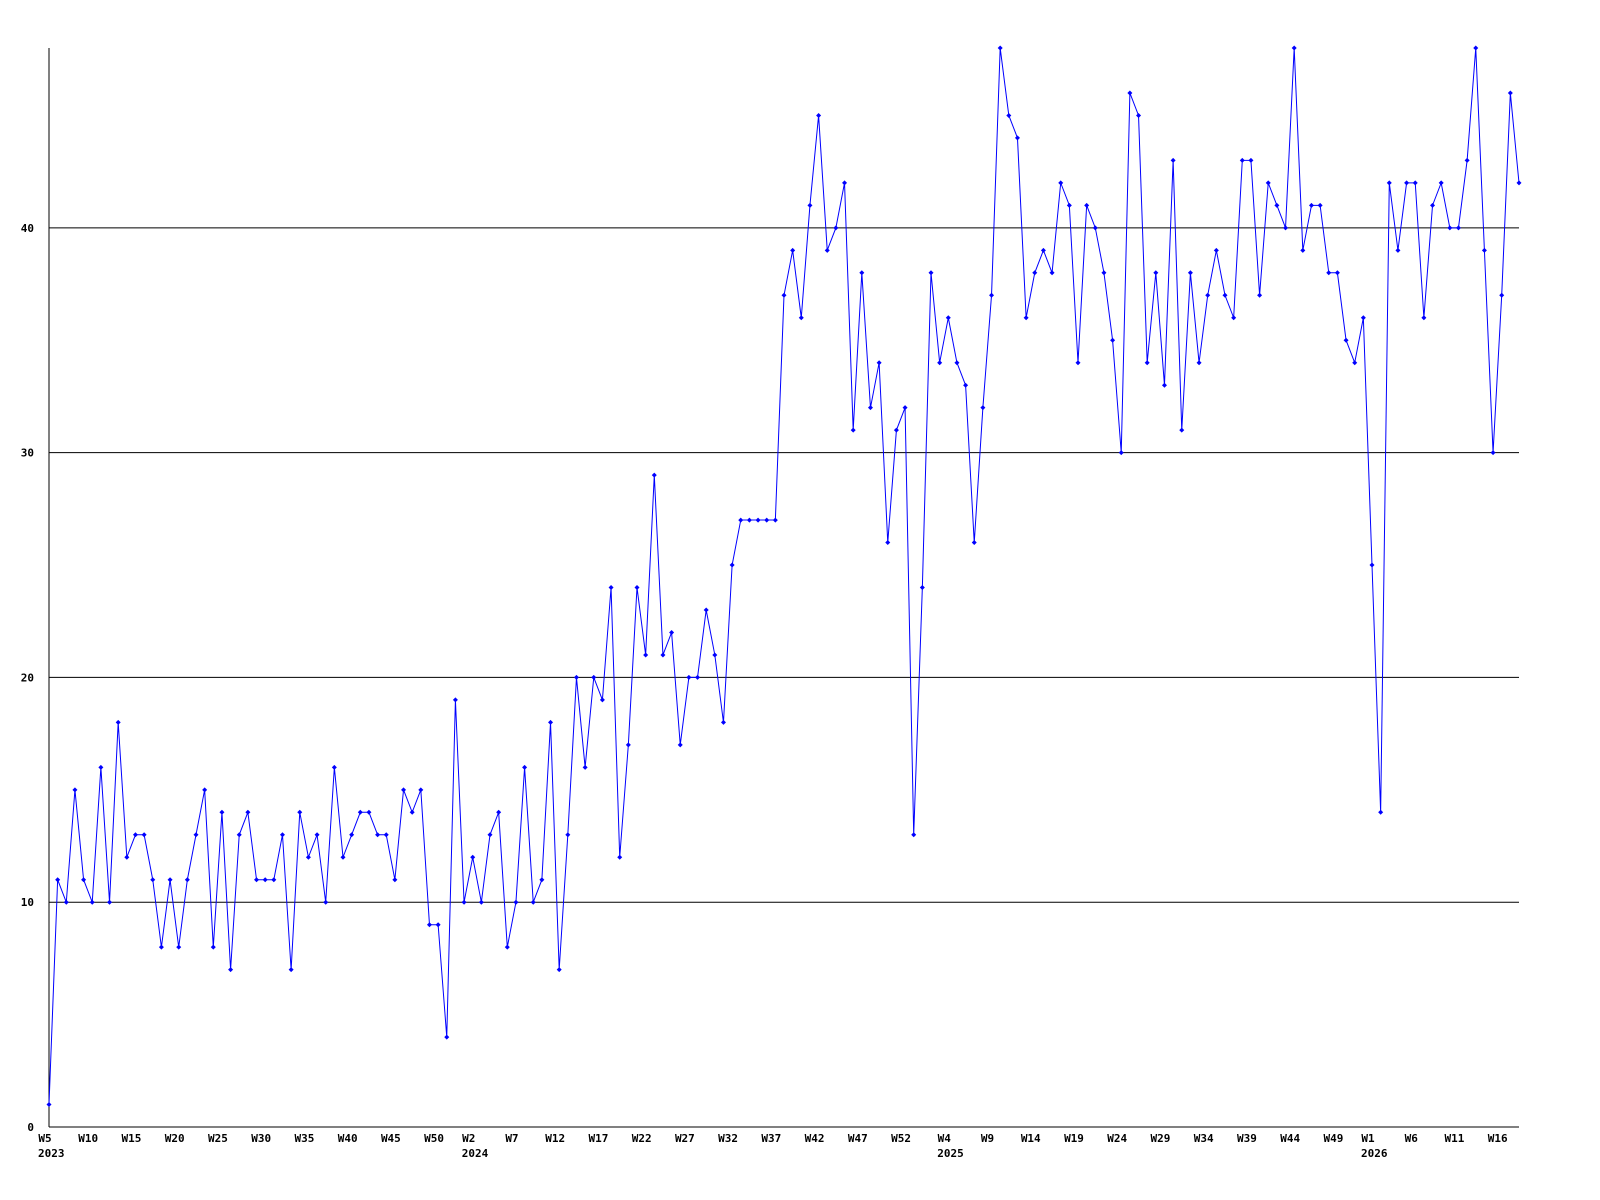 Image resolution: width=1600 pixels, height=1200 pixels. What do you see at coordinates (132, 1138) in the screenshot?
I see `x-tick-label: W15` at bounding box center [132, 1138].